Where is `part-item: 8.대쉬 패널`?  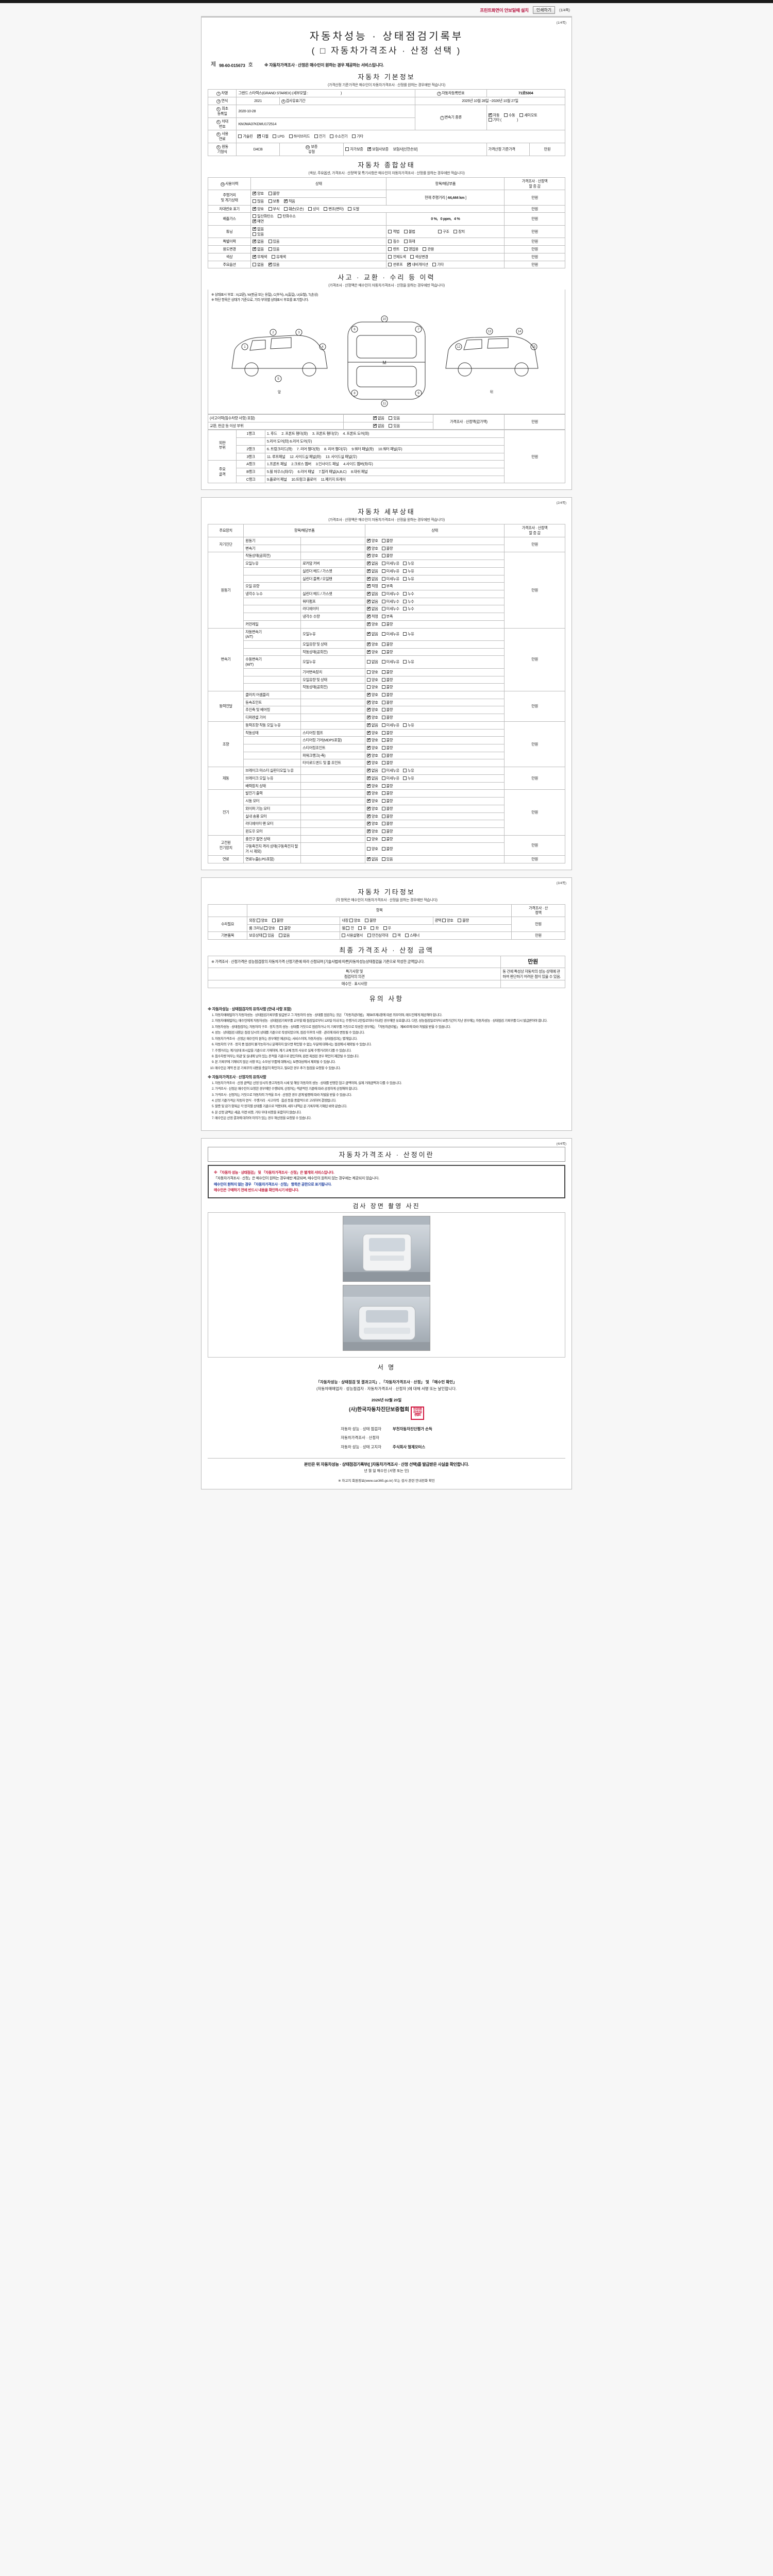 part-item: 8.대쉬 패널 is located at coordinates (359, 471).